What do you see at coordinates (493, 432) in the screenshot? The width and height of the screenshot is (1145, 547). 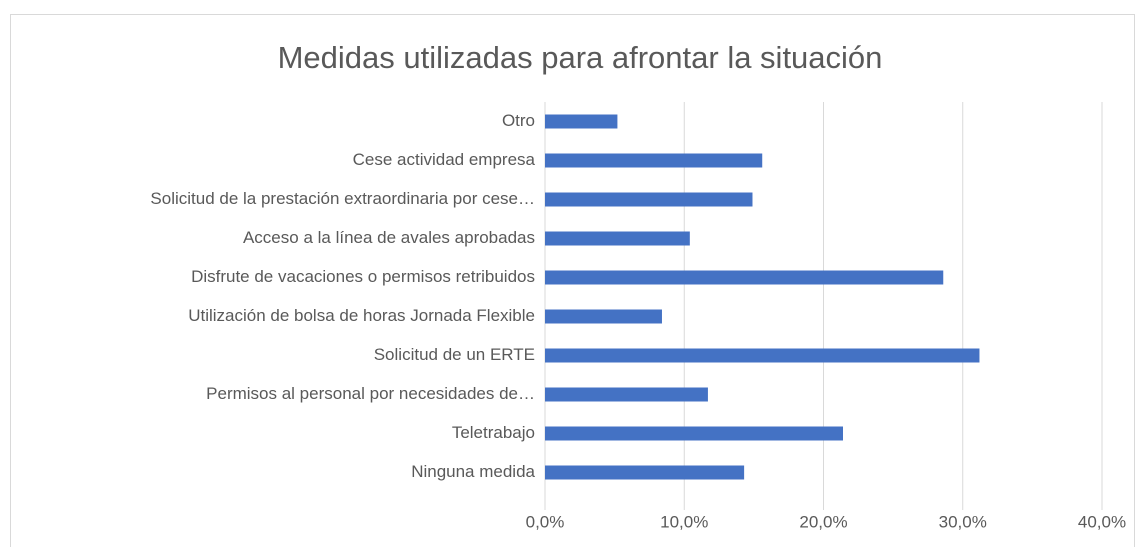 I see `y-tick-label: Teletrabajo` at bounding box center [493, 432].